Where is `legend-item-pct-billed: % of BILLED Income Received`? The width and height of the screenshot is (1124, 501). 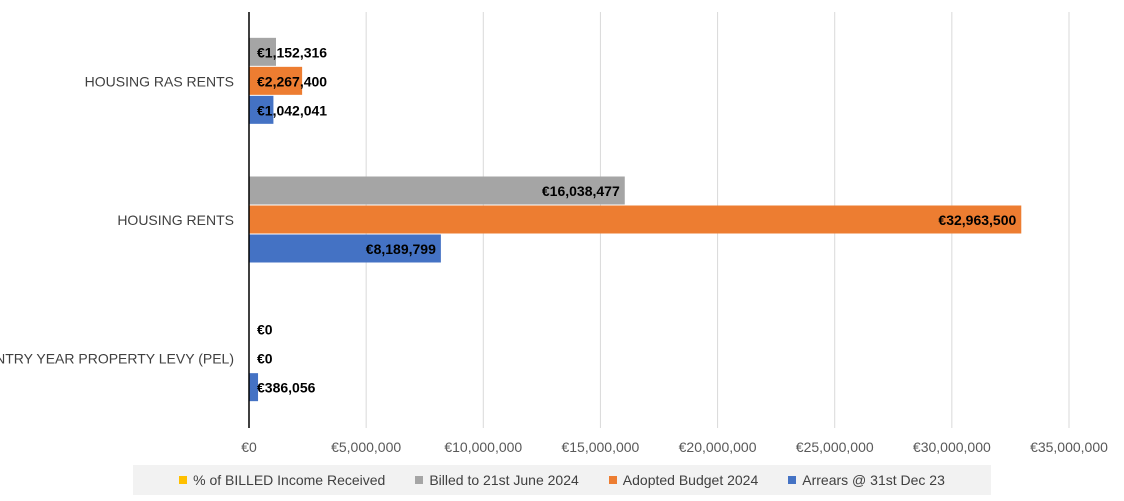 legend-item-pct-billed: % of BILLED Income Received is located at coordinates (282, 480).